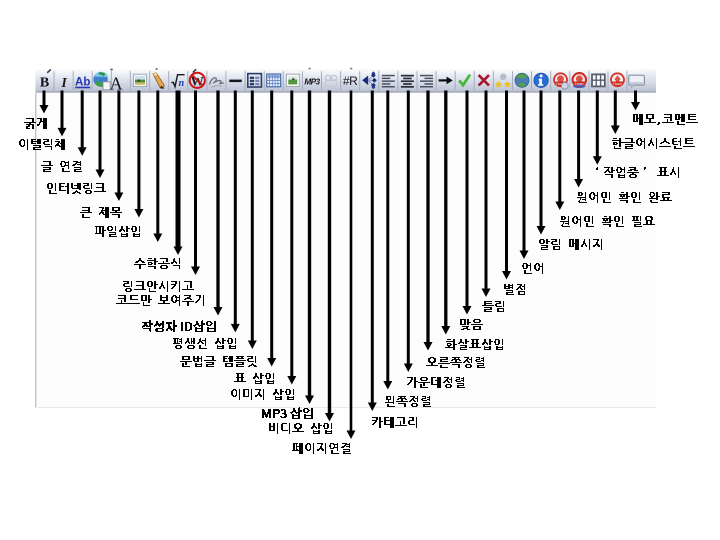 This screenshot has width=720, height=540. What do you see at coordinates (350, 81) in the screenshot?
I see `svg-text: #R` at bounding box center [350, 81].